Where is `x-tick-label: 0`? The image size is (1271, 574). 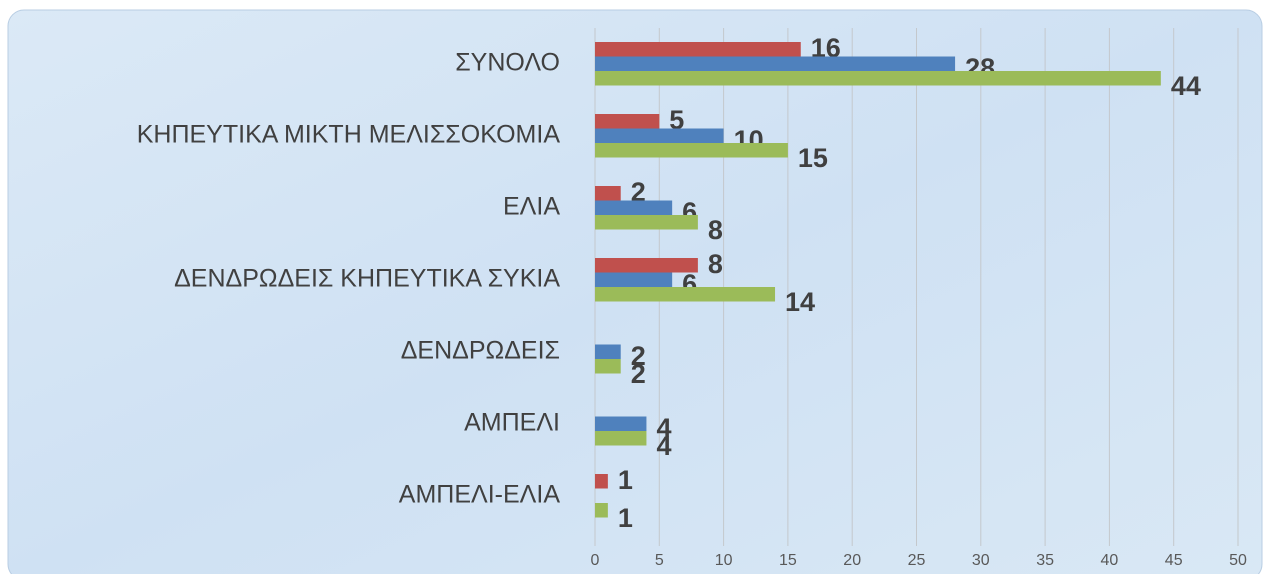
x-tick-label: 0 is located at coordinates (595, 560).